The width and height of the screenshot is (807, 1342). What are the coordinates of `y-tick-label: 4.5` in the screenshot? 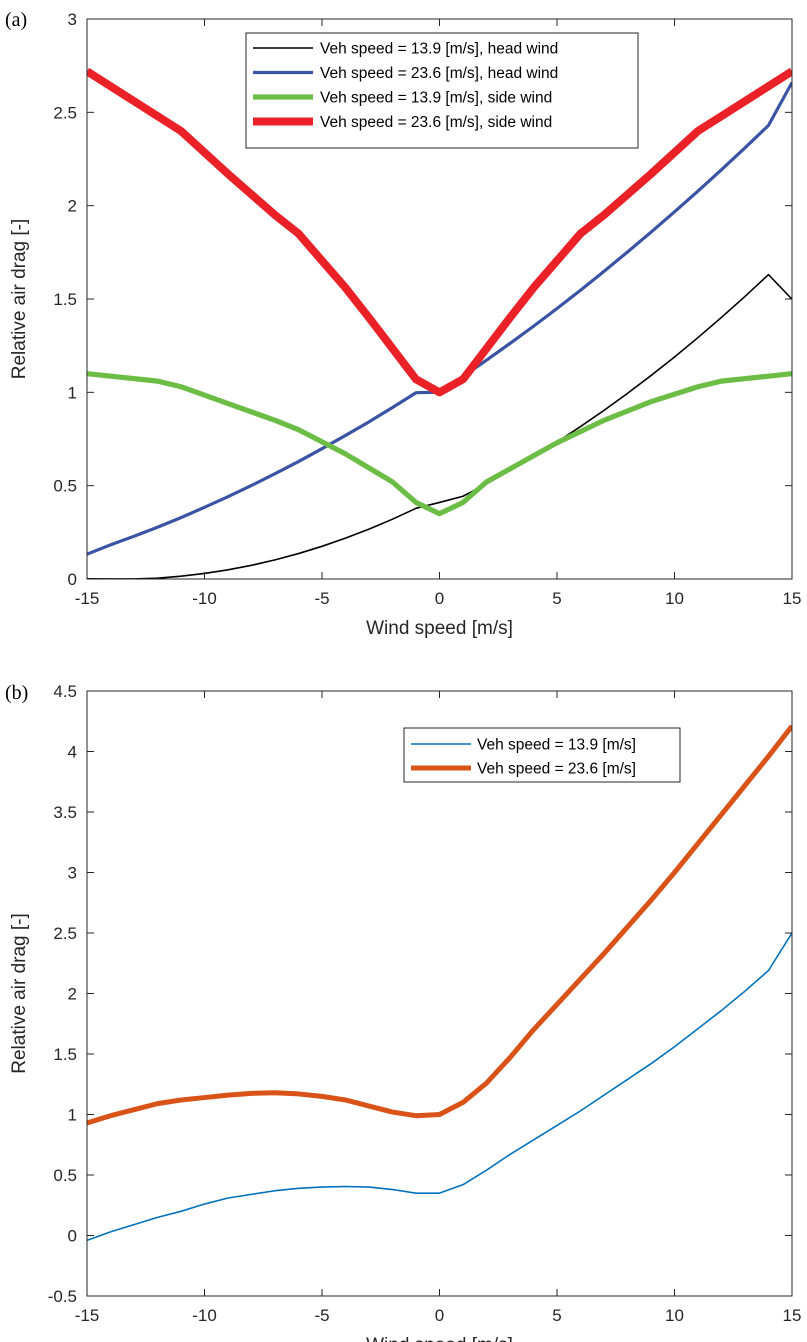 It's located at (65, 691).